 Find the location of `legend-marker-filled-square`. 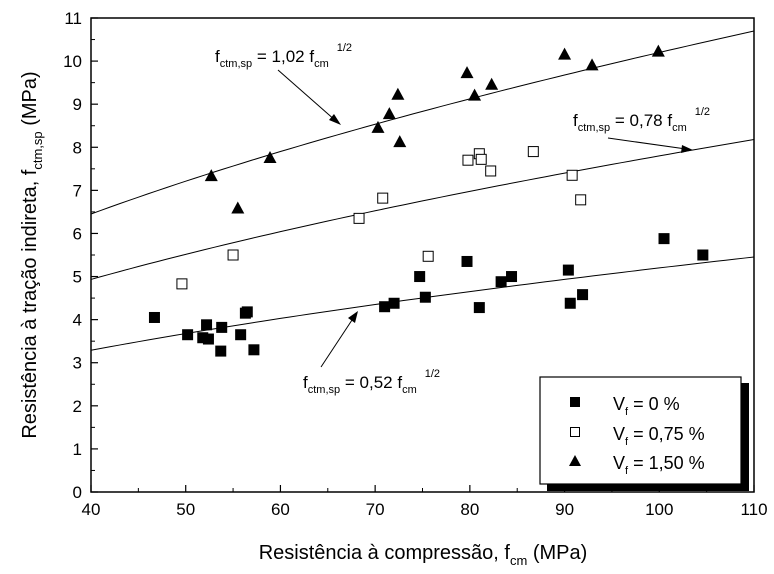

legend-marker-filled-square is located at coordinates (575, 402).